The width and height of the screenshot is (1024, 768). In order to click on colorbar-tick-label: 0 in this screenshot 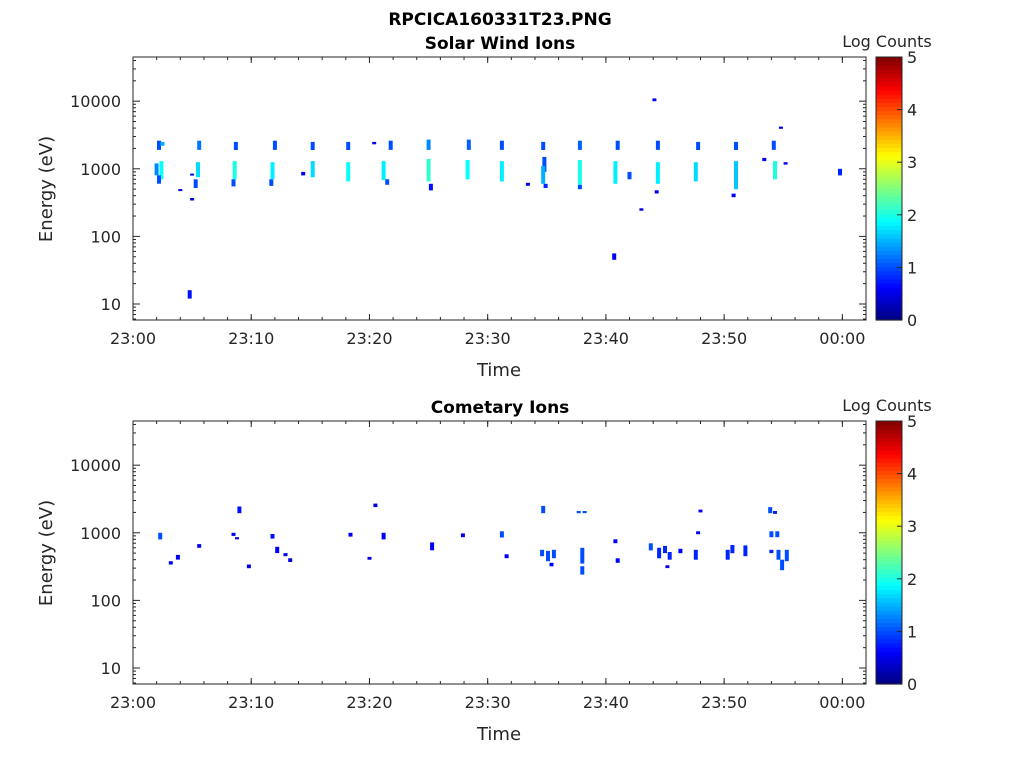, I will do `click(912, 320)`.